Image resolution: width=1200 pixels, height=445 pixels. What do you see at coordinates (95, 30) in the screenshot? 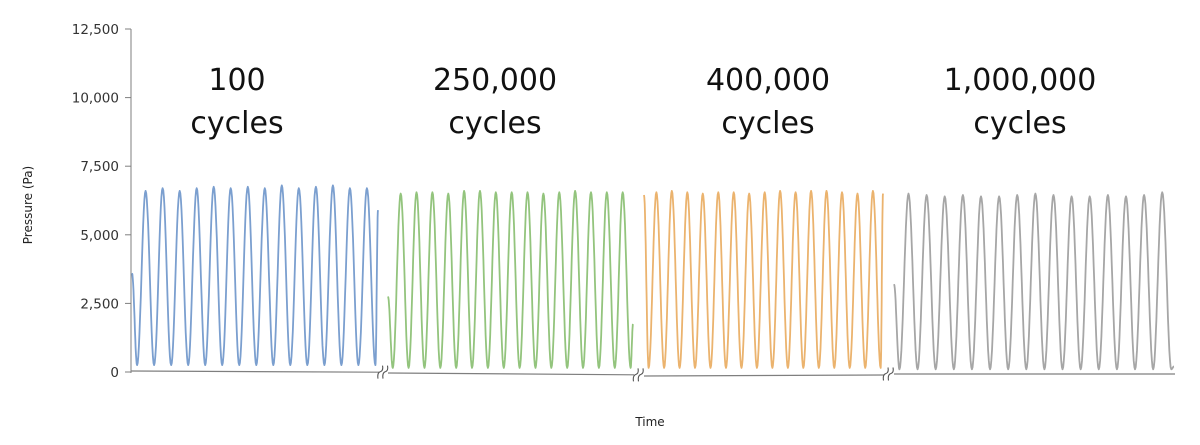
I see `y-tick-label: 12,500` at bounding box center [95, 30].